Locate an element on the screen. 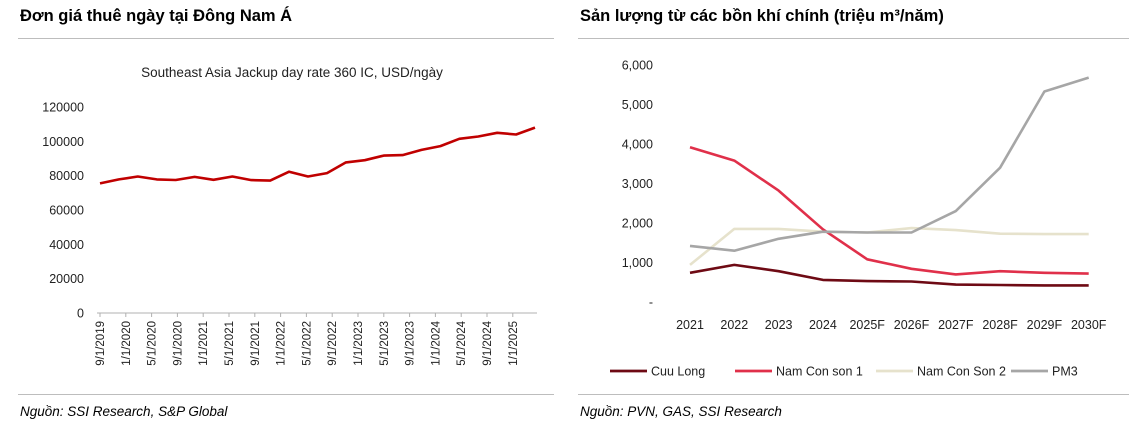 The image size is (1139, 435). x-tick-label: 1/1/2021 is located at coordinates (204, 343).